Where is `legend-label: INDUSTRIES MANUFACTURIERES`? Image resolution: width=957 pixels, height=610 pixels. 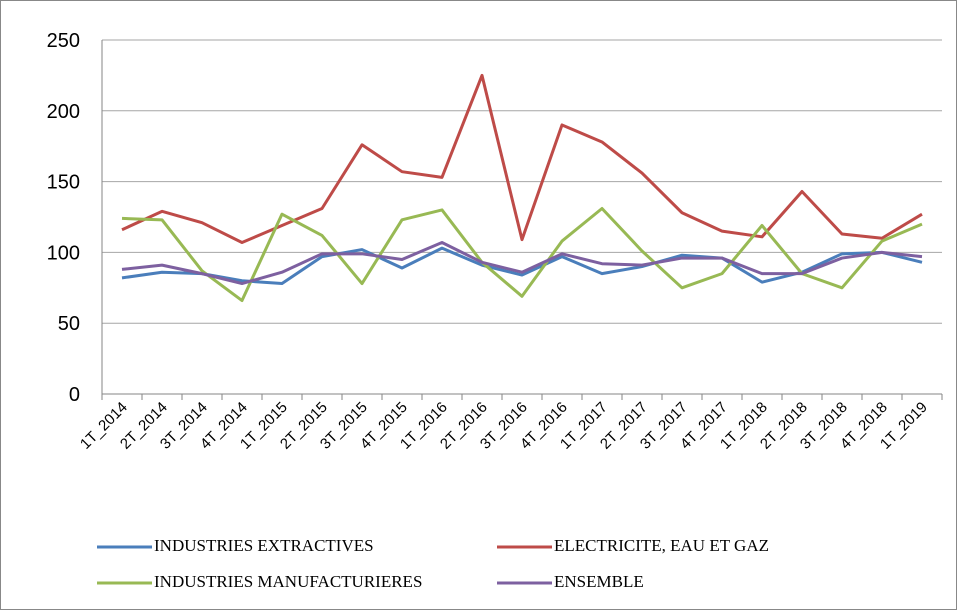 legend-label: INDUSTRIES MANUFACTURIERES is located at coordinates (288, 581).